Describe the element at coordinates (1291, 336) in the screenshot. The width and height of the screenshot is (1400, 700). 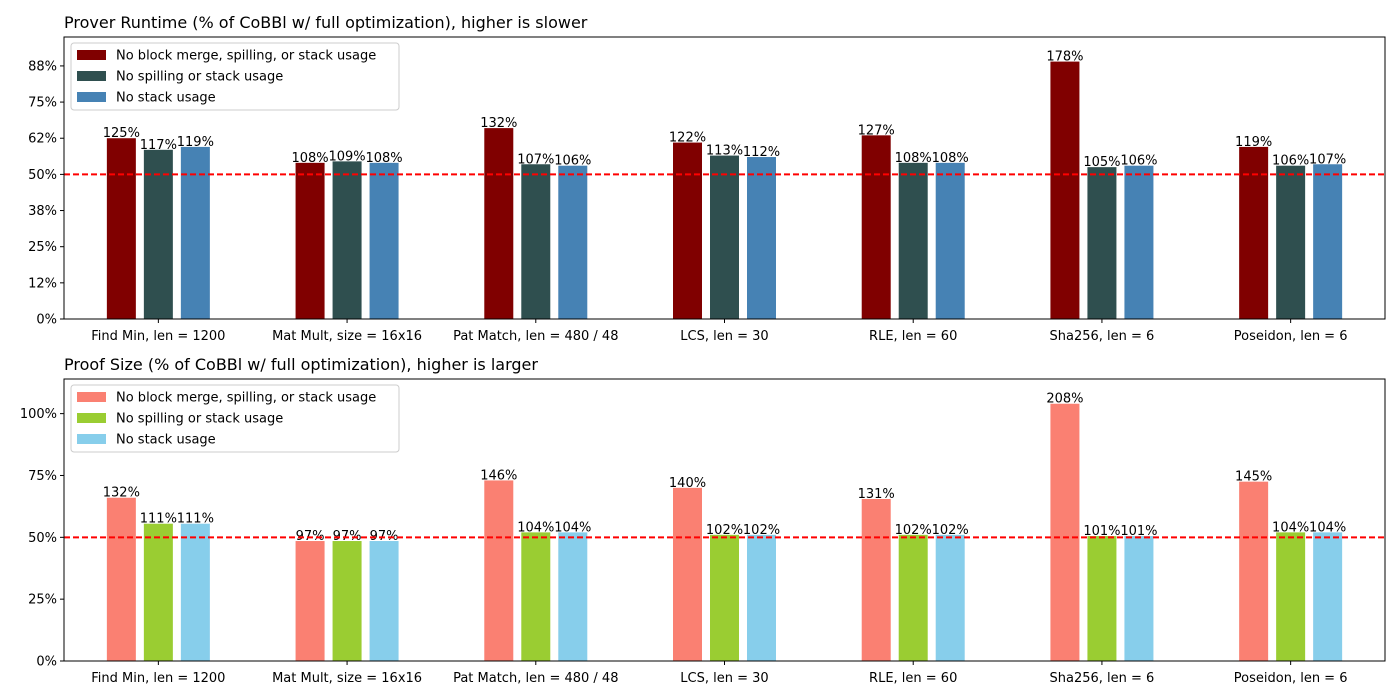
I see `runtime-x-tick-label: Poseidon, len = 6` at that location.